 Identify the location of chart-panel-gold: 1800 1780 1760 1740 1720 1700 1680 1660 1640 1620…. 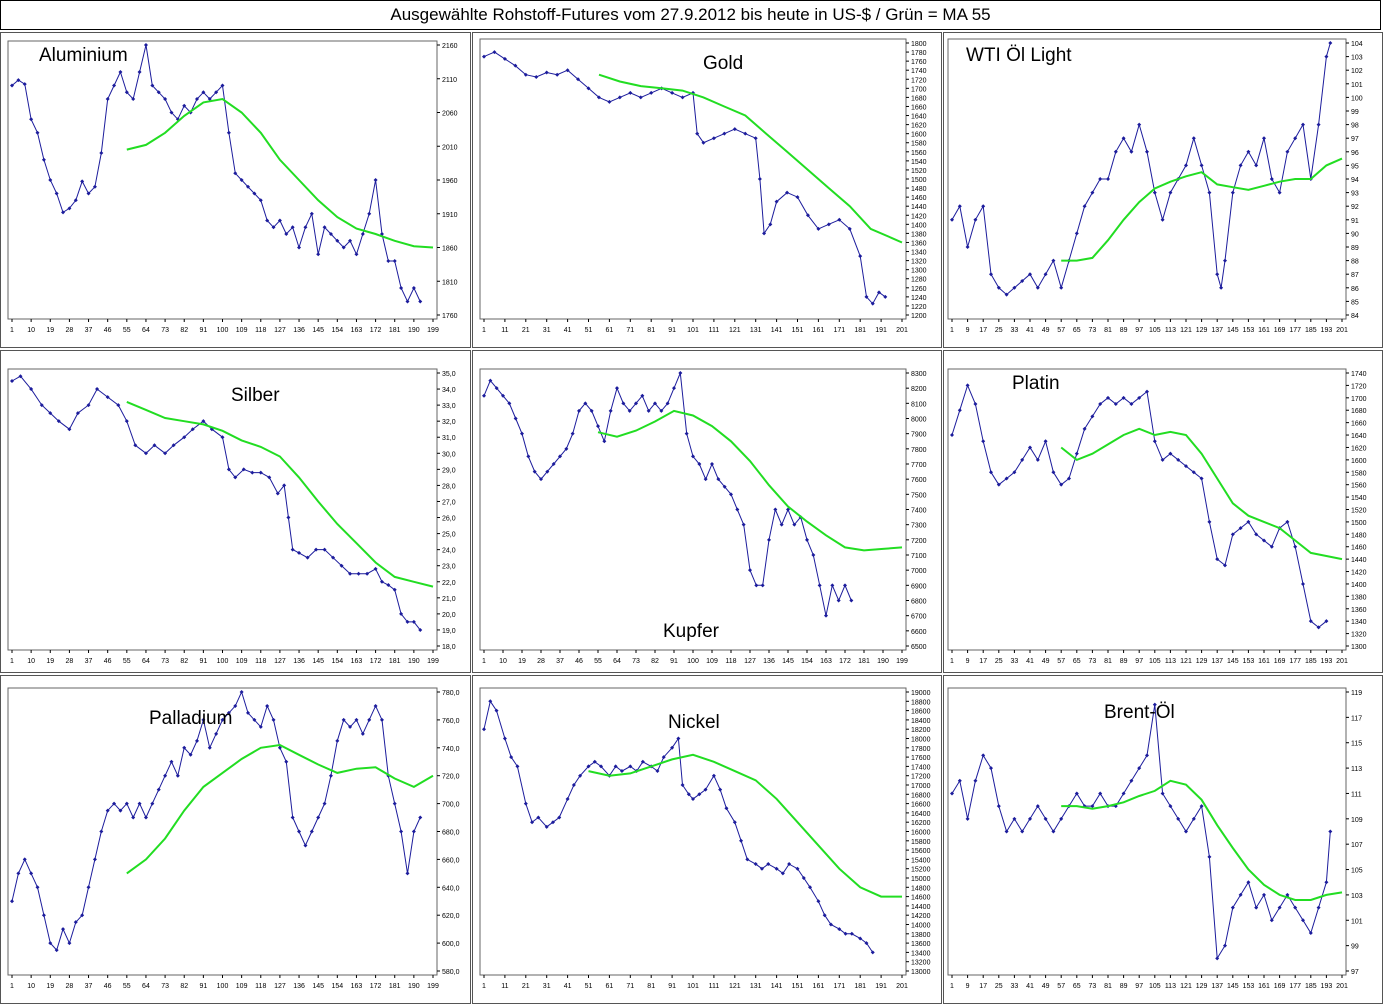
(707, 190).